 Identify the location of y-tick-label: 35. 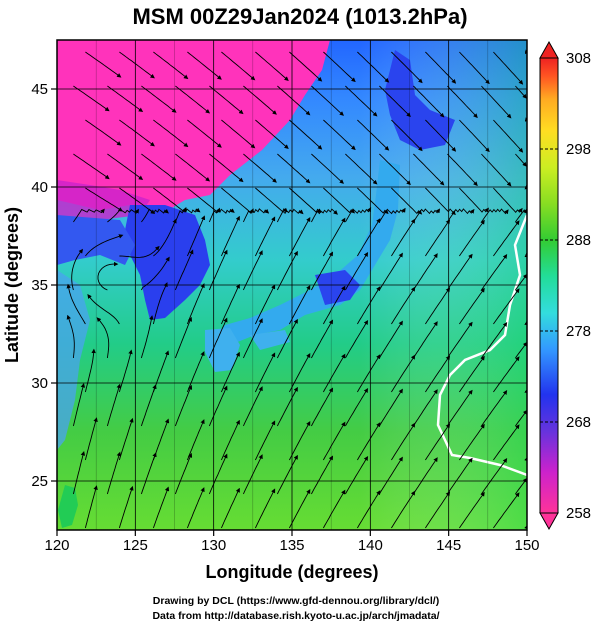
(39, 285).